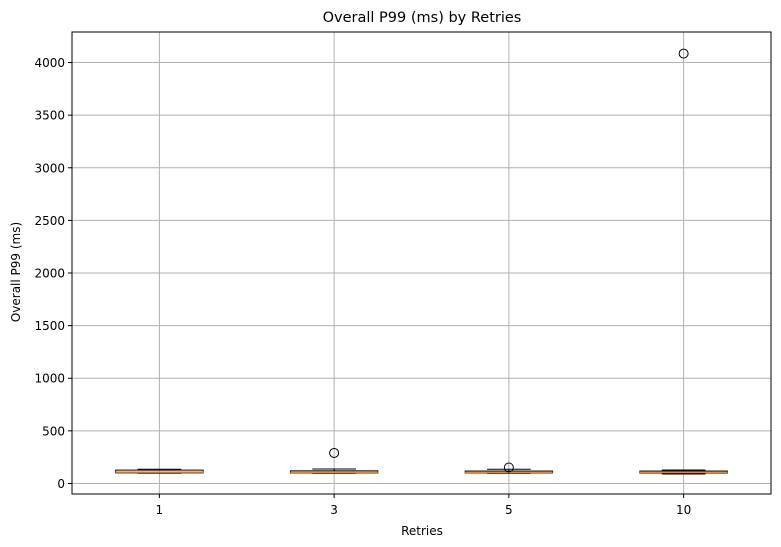  What do you see at coordinates (683, 510) in the screenshot?
I see `x-tick-label: 10` at bounding box center [683, 510].